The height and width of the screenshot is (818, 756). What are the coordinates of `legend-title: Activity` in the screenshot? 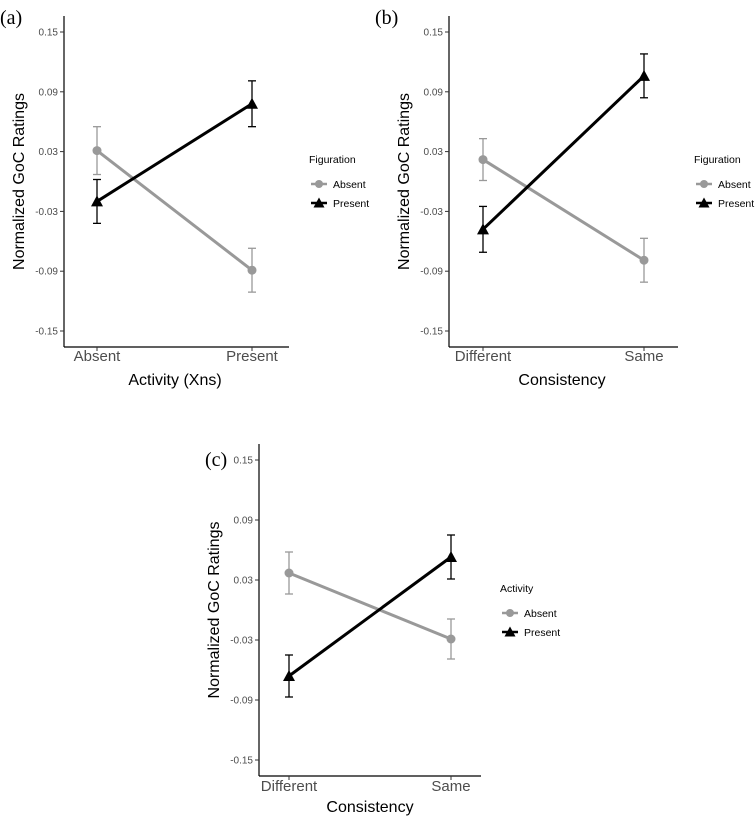 It's located at (517, 589).